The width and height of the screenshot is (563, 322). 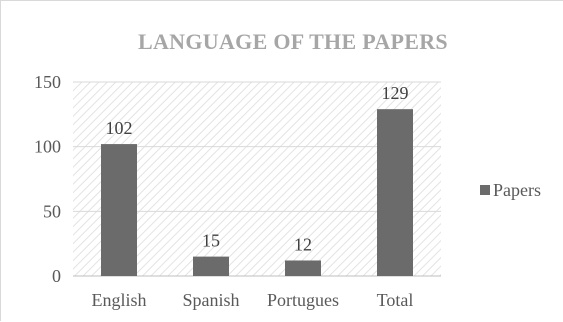 What do you see at coordinates (119, 210) in the screenshot?
I see `bar-english` at bounding box center [119, 210].